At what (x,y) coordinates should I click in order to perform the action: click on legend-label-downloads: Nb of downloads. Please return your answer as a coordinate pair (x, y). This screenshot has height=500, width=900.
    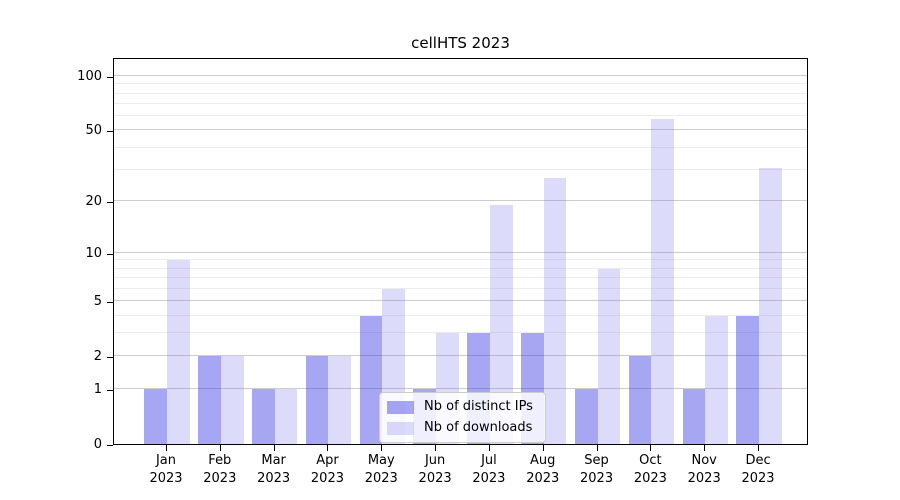
    Looking at the image, I should click on (478, 427).